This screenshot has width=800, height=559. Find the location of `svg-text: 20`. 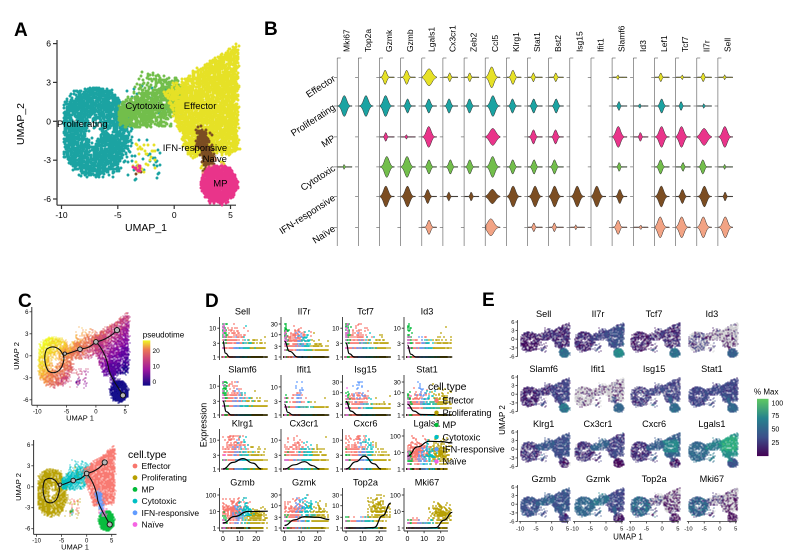

svg-text: 20 is located at coordinates (318, 539).